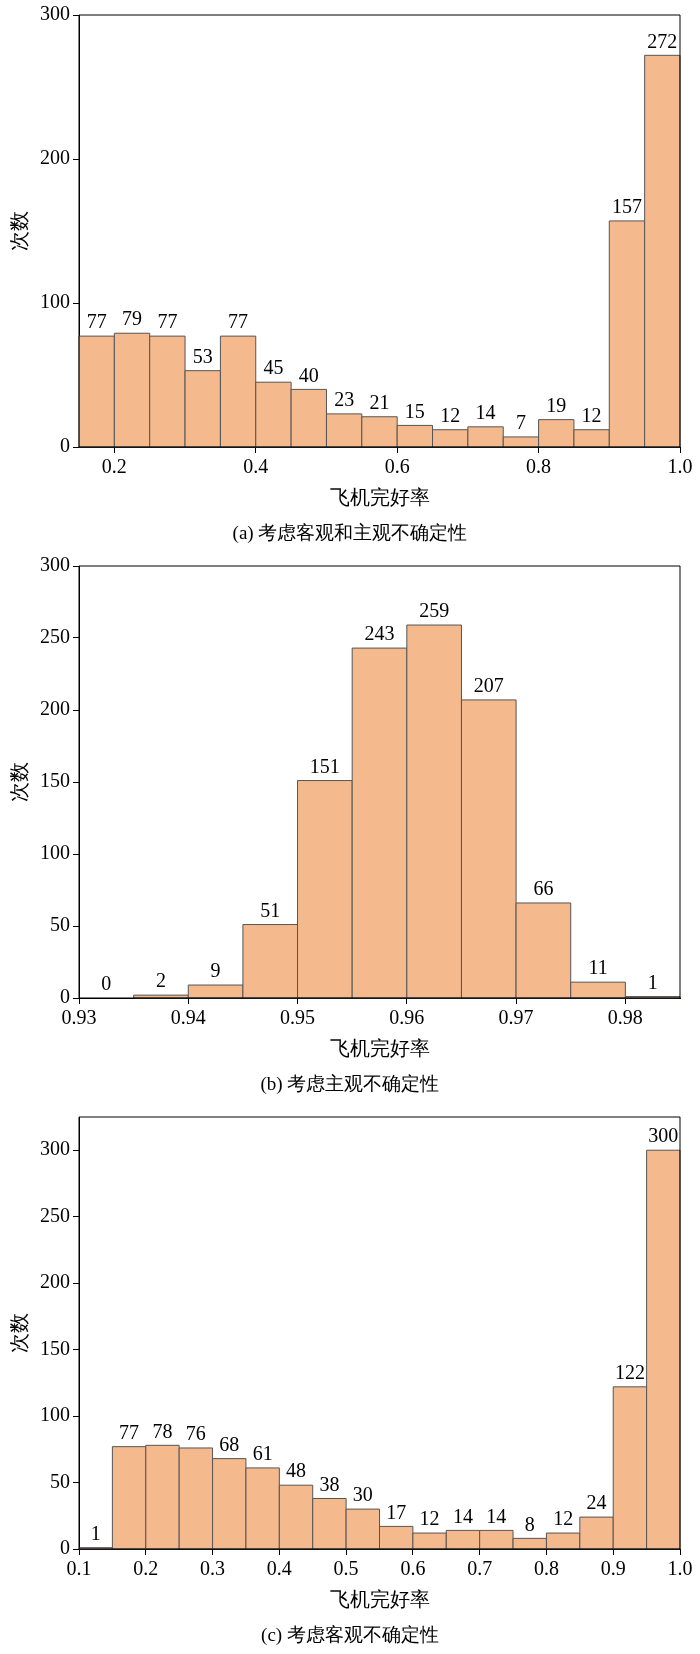  I want to click on data-label: 9, so click(215, 970).